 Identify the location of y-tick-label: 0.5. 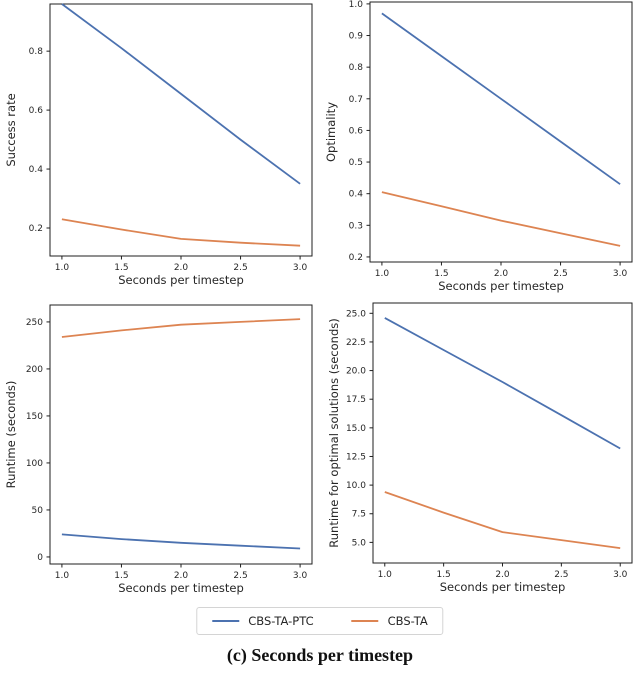
(356, 163).